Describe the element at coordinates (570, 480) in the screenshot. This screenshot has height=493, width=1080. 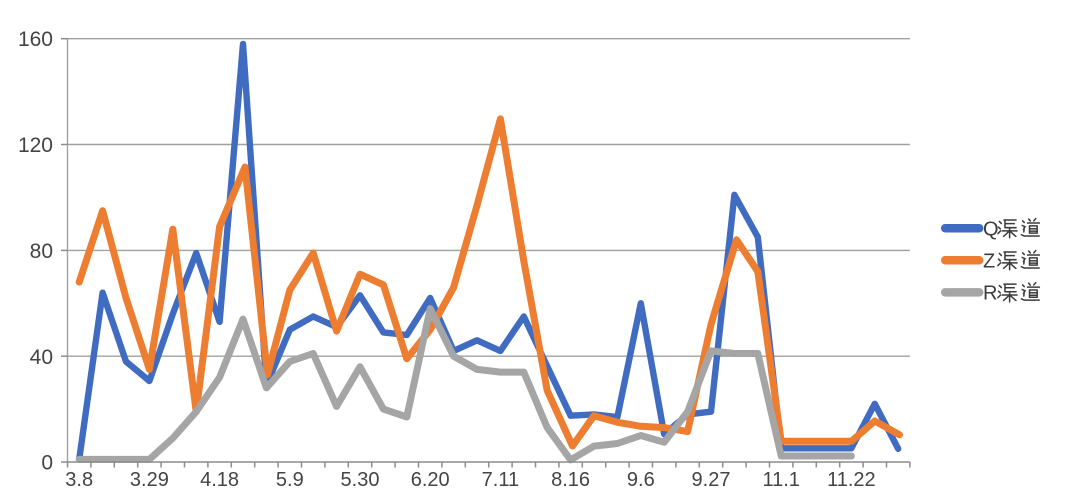
I see `svg-text: 8.16` at that location.